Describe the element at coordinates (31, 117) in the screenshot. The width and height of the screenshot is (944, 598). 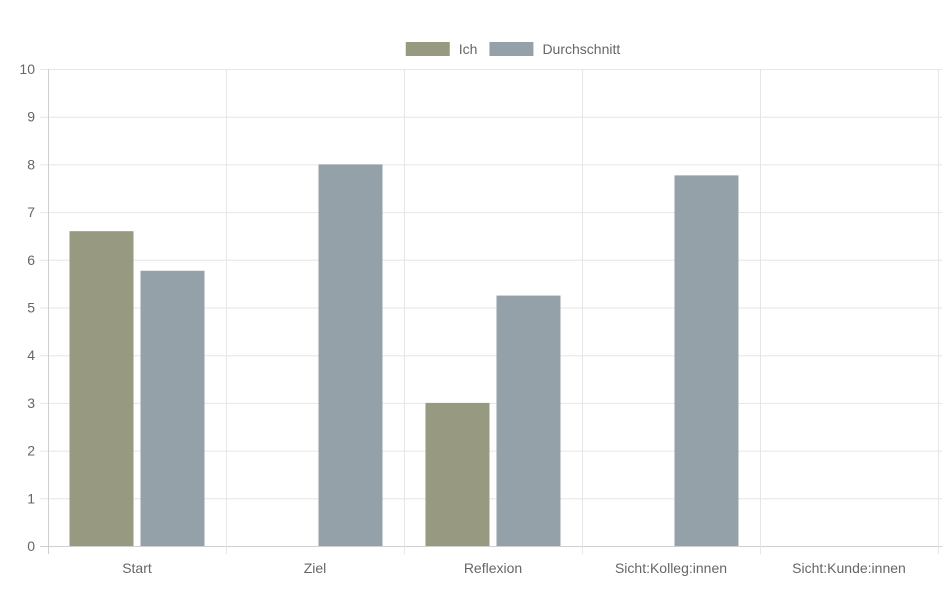
I see `y-tick-label: 9` at that location.